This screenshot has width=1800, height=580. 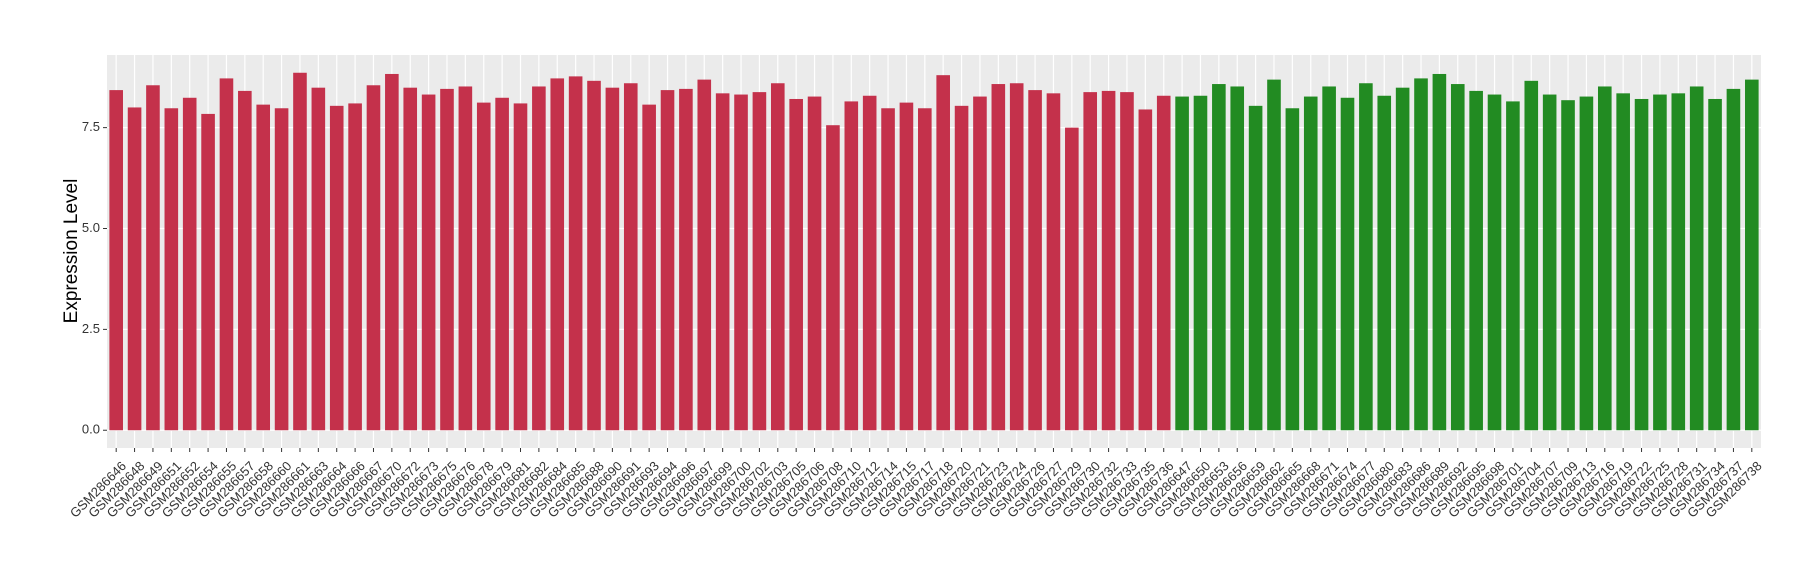 I want to click on y-tick-label: 7.5, so click(x=91, y=126).